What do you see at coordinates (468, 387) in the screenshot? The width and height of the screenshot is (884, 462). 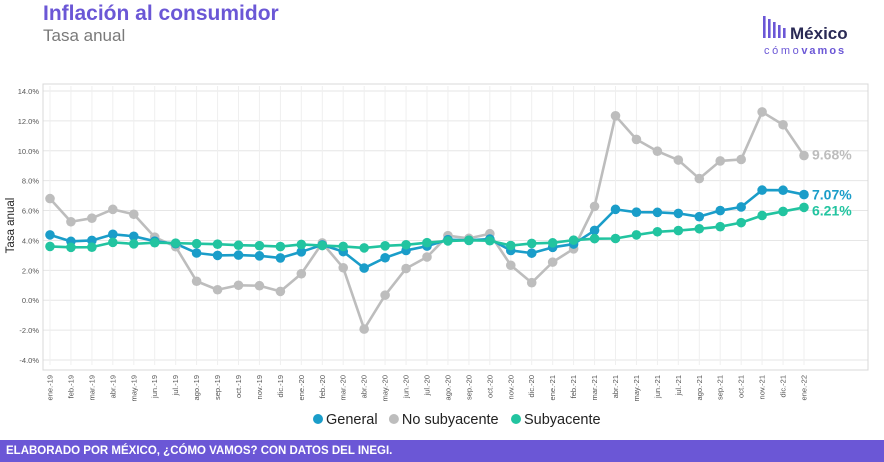 I see `x-tick-label: sep.-20` at bounding box center [468, 387].